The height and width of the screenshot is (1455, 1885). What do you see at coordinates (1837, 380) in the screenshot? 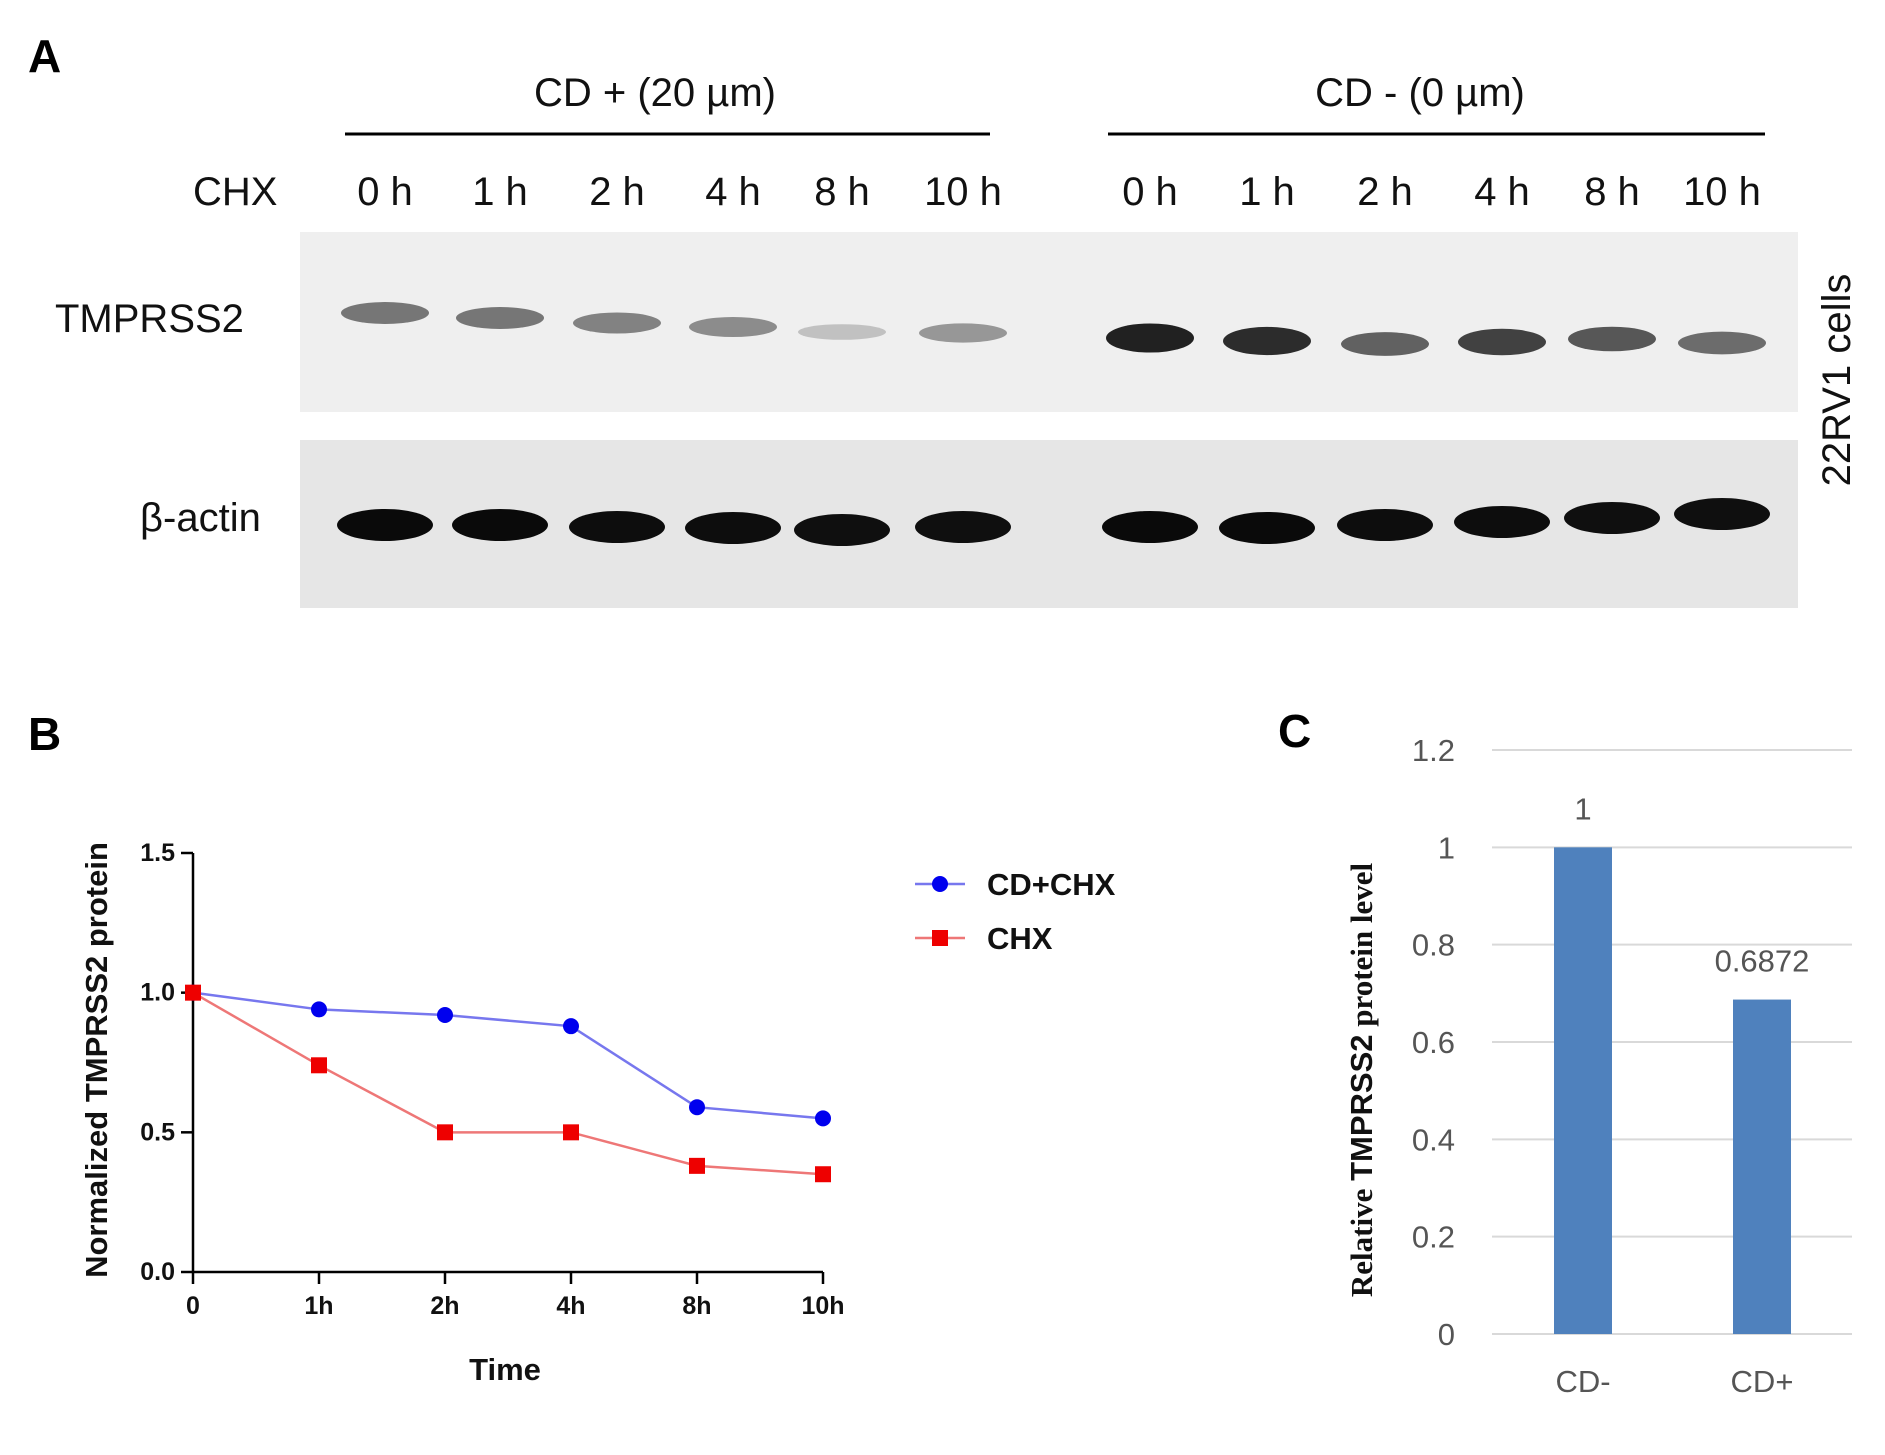
I see `cell-line-label: 22RV1 cells` at bounding box center [1837, 380].